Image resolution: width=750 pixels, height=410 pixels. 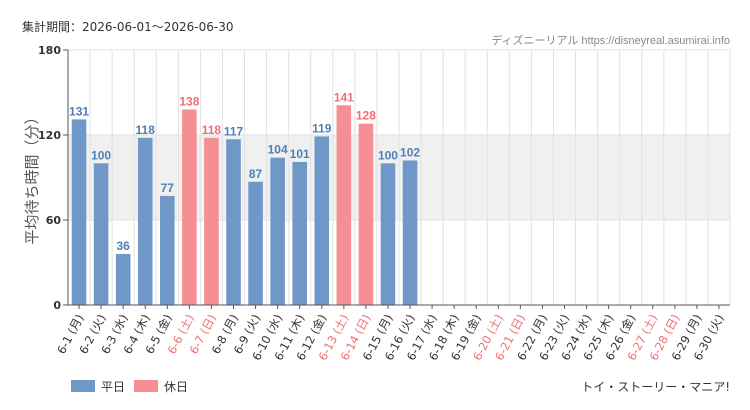 What do you see at coordinates (176, 387) in the screenshot?
I see `legend-label-holiday: 休日` at bounding box center [176, 387].